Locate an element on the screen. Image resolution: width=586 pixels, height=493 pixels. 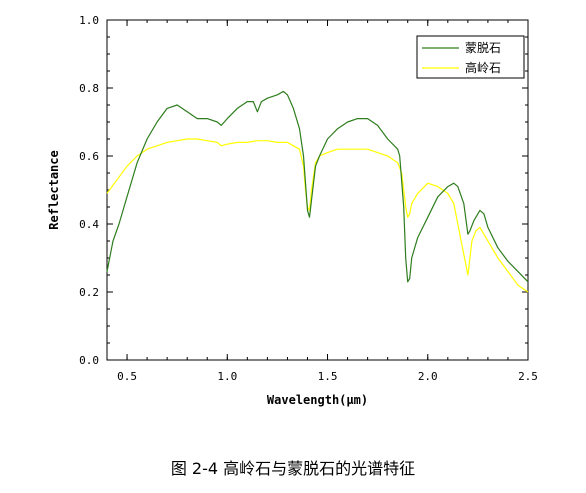
x-axis-label: Wavelength(μm) is located at coordinates (317, 400).